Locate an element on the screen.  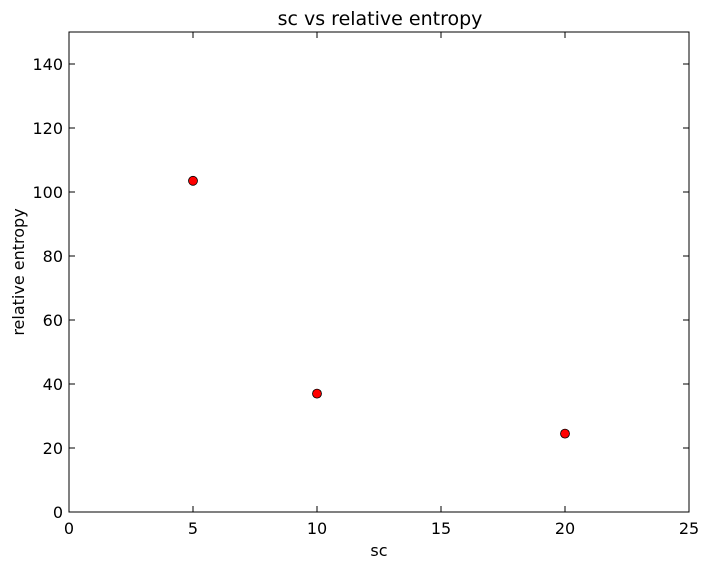
y-tick-label: 80 is located at coordinates (53, 256).